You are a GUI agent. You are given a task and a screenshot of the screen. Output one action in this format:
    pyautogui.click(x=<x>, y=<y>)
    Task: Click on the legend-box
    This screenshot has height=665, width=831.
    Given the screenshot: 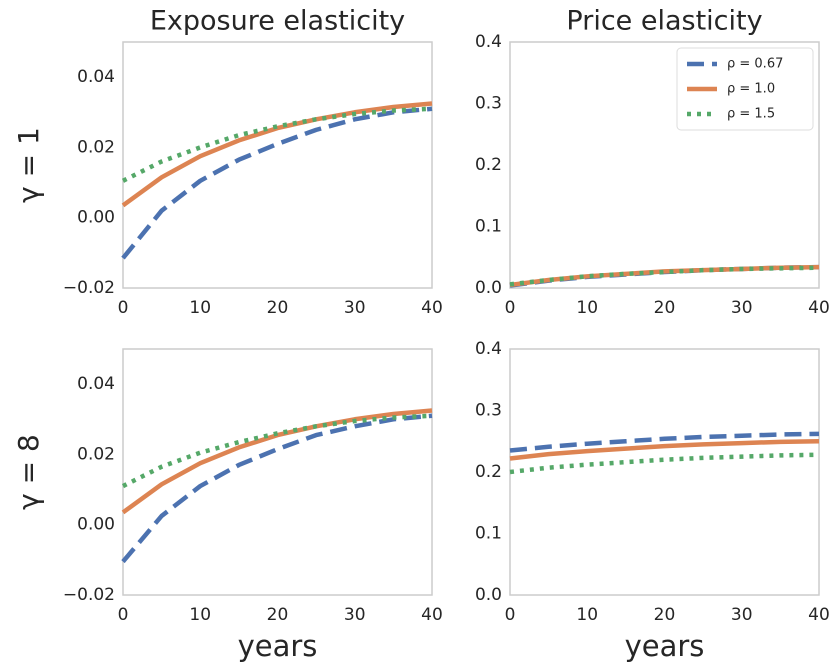 What is the action you would take?
    pyautogui.click(x=745, y=89)
    